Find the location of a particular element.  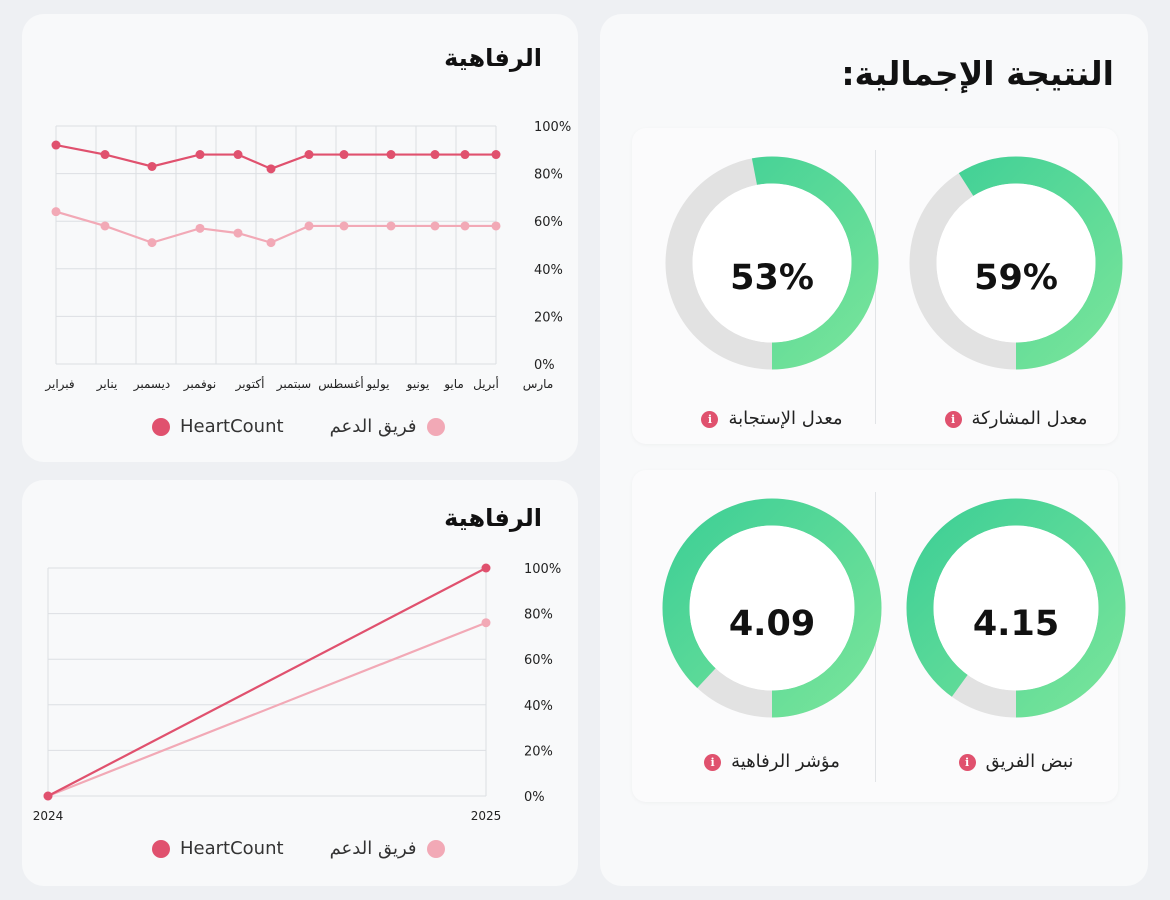

wellbeing-index-label: مؤشر الرفاهية i is located at coordinates (772, 761).